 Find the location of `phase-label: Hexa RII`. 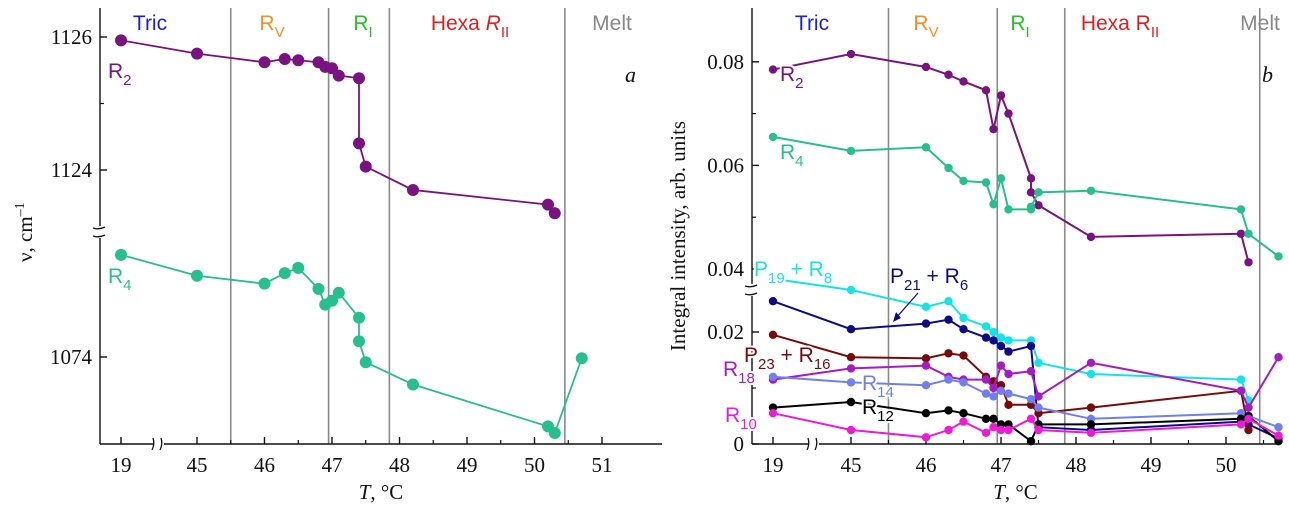

phase-label: Hexa RII is located at coordinates (1120, 26).